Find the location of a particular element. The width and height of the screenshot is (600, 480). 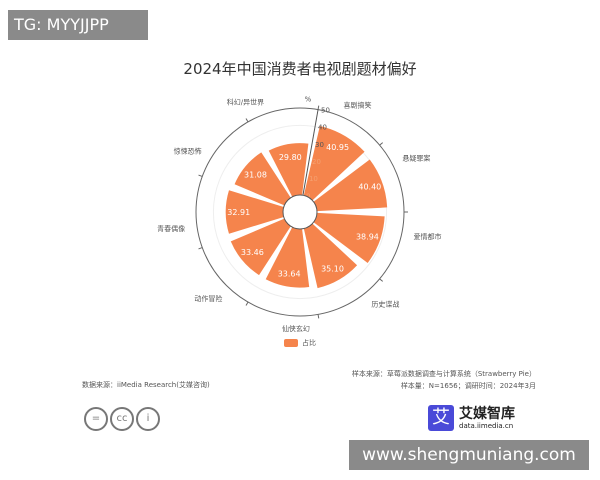

watermark-top: TG: MYYJJPP is located at coordinates (78, 25).